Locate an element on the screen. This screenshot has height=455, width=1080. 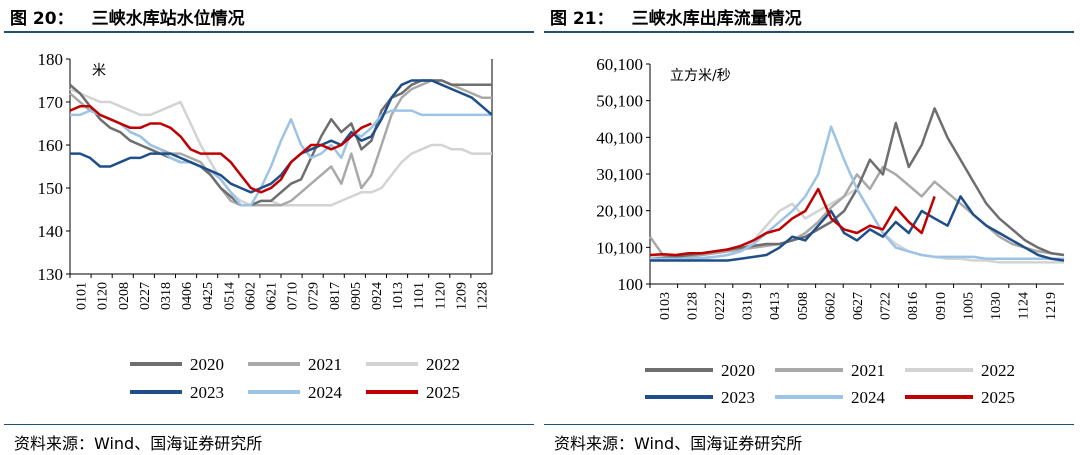
x-tick-label: 1030 is located at coordinates (996, 306).